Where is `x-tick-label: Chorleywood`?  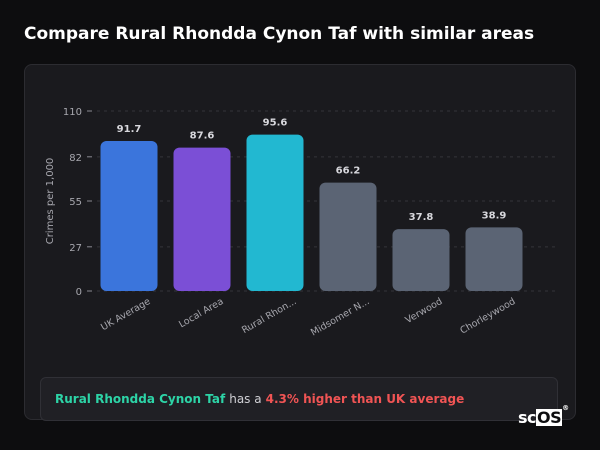 x-tick-label: Chorleywood is located at coordinates (487, 316).